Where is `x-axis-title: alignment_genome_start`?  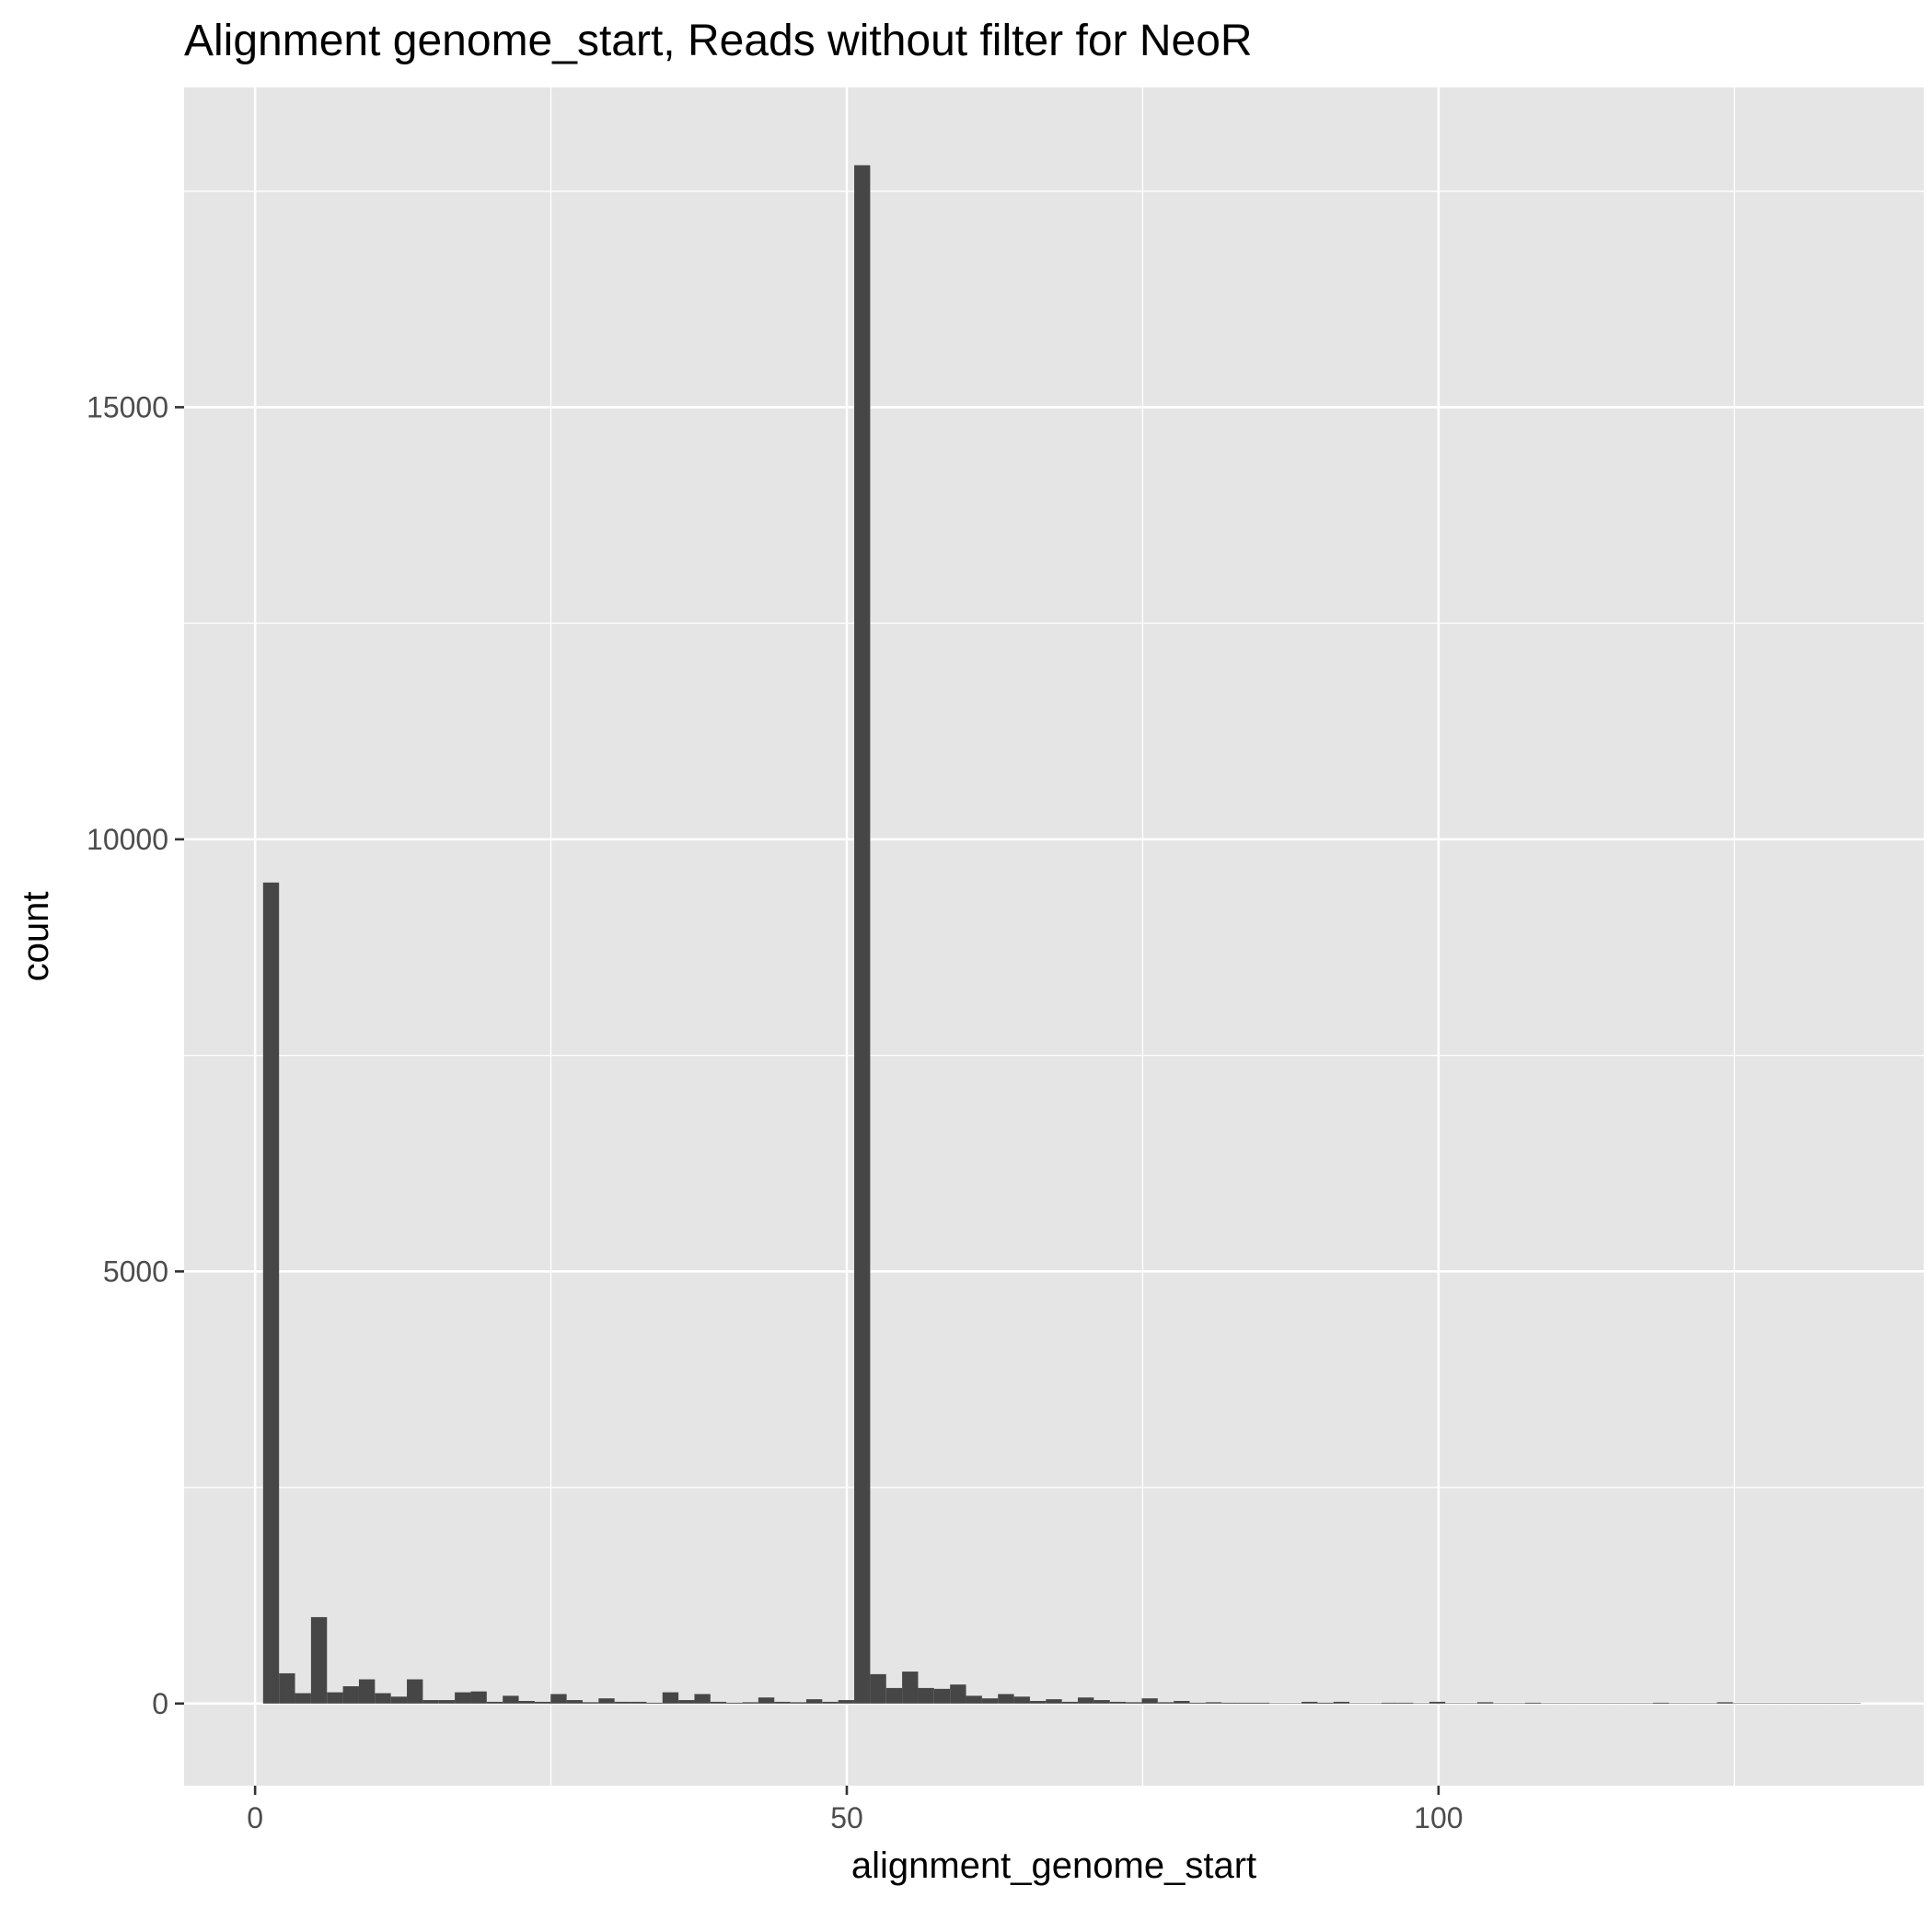 x-axis-title: alignment_genome_start is located at coordinates (1053, 1866).